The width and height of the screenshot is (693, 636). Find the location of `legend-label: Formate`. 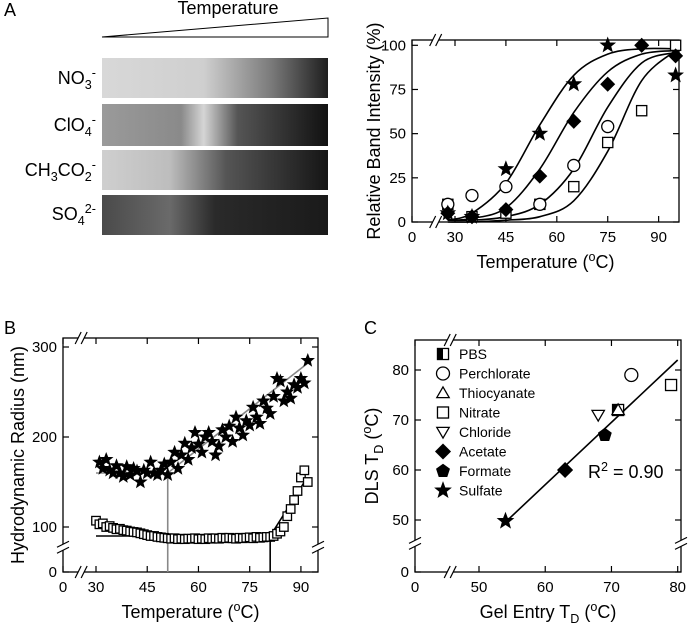

legend-label: Formate is located at coordinates (485, 471).